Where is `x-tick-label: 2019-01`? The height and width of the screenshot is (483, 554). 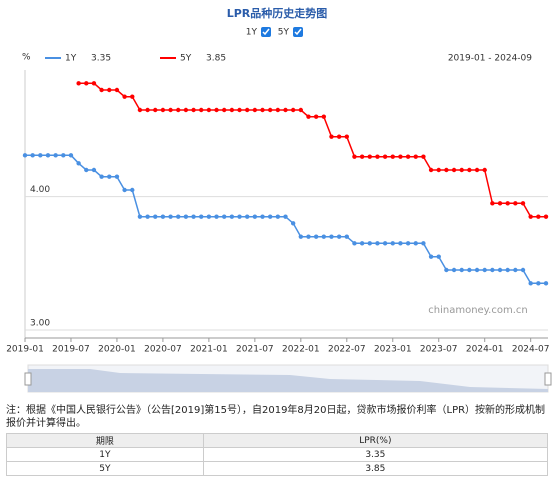 x-tick-label: 2019-01 is located at coordinates (25, 350).